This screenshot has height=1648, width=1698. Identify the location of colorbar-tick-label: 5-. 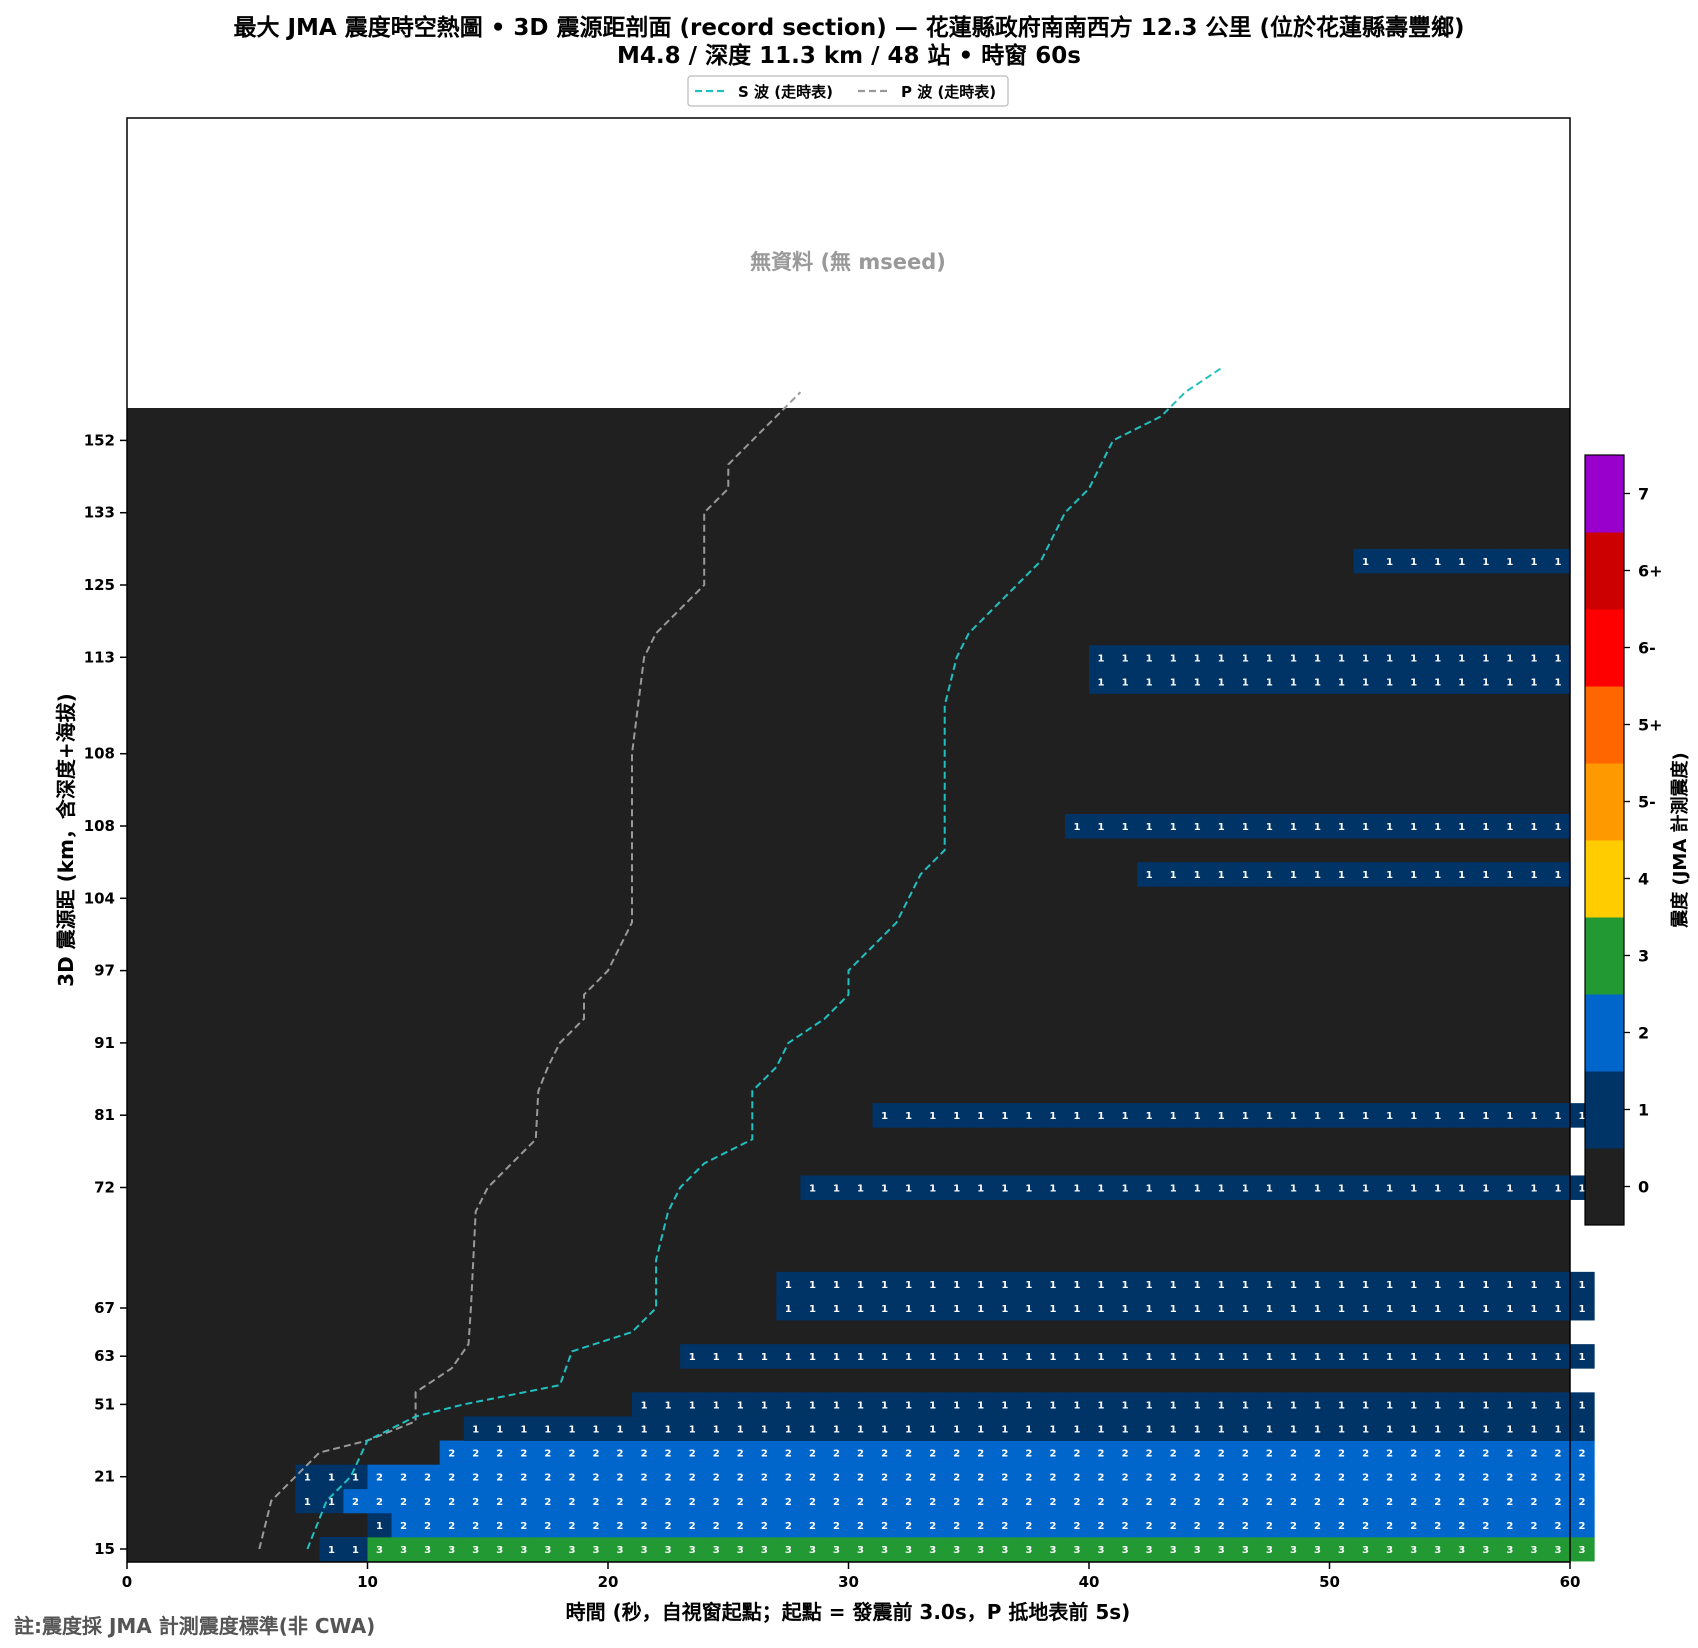
(1647, 802).